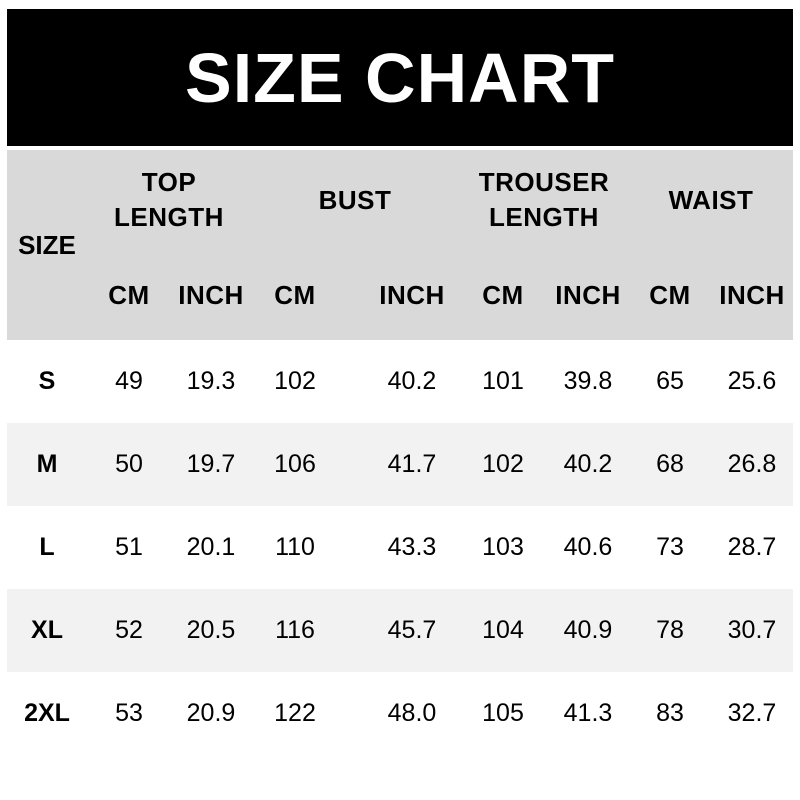 The image size is (800, 800). Describe the element at coordinates (544, 200) in the screenshot. I see `column-header-trouser-length: TROUSER LENGTH` at that location.